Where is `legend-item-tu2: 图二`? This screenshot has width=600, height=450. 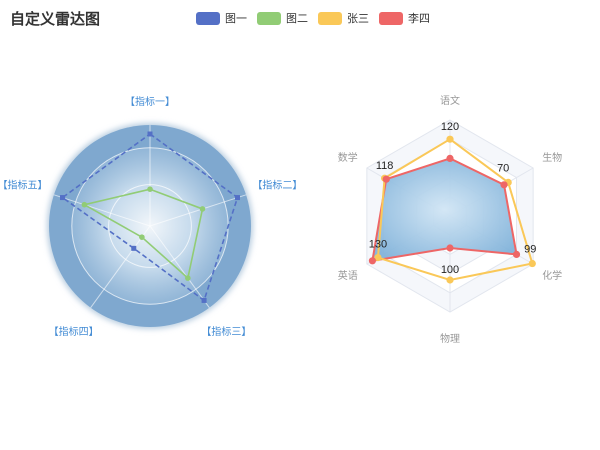
legend-item-tu2: 图二 is located at coordinates (282, 18).